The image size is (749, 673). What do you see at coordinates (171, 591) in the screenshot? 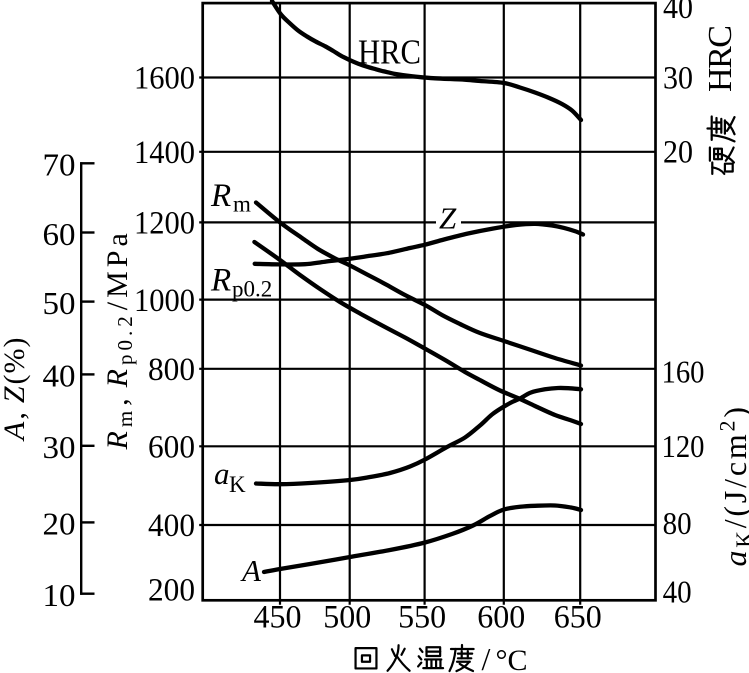
I see `svg-text: 200` at bounding box center [171, 591].